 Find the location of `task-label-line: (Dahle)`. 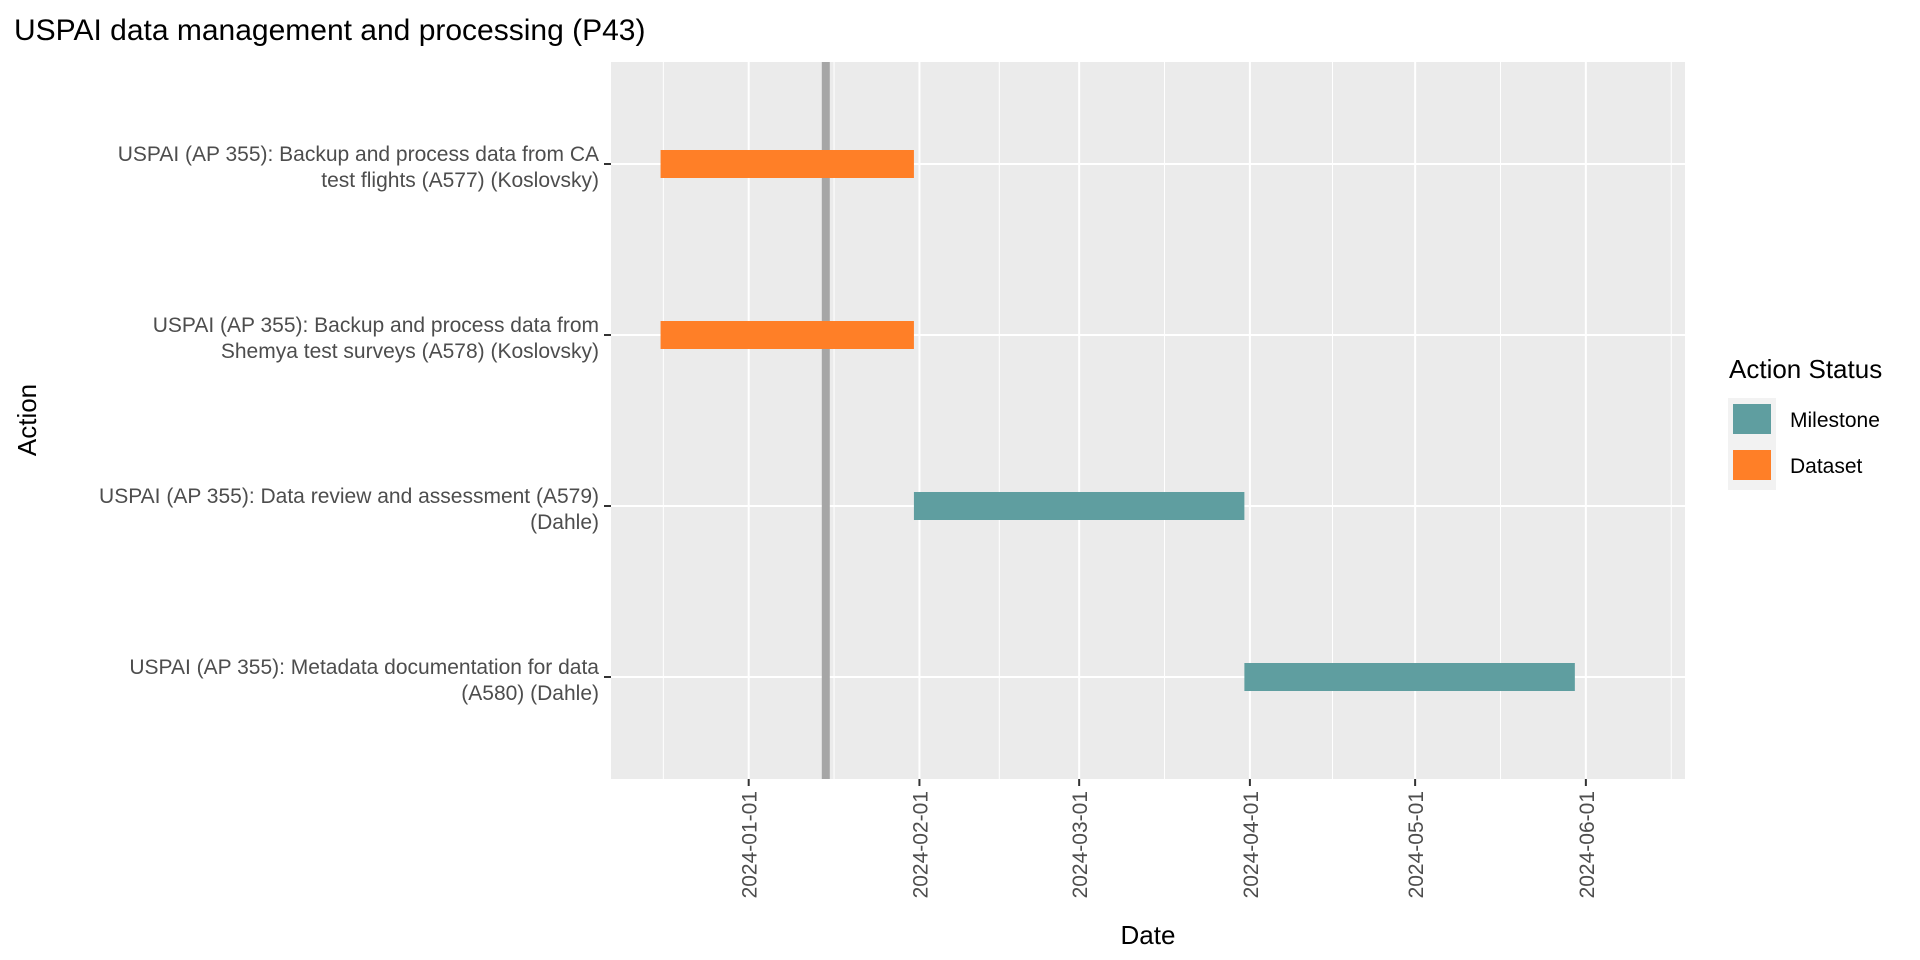

task-label-line: (Dahle) is located at coordinates (564, 522).